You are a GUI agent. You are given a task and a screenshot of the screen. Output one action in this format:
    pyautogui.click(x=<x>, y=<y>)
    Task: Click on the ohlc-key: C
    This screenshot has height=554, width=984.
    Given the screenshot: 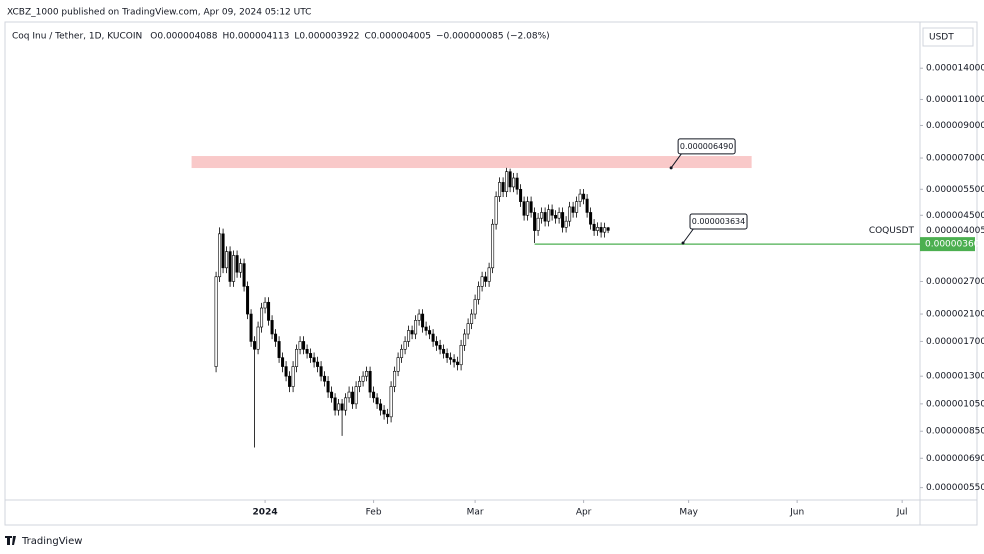 What is the action you would take?
    pyautogui.click(x=368, y=37)
    